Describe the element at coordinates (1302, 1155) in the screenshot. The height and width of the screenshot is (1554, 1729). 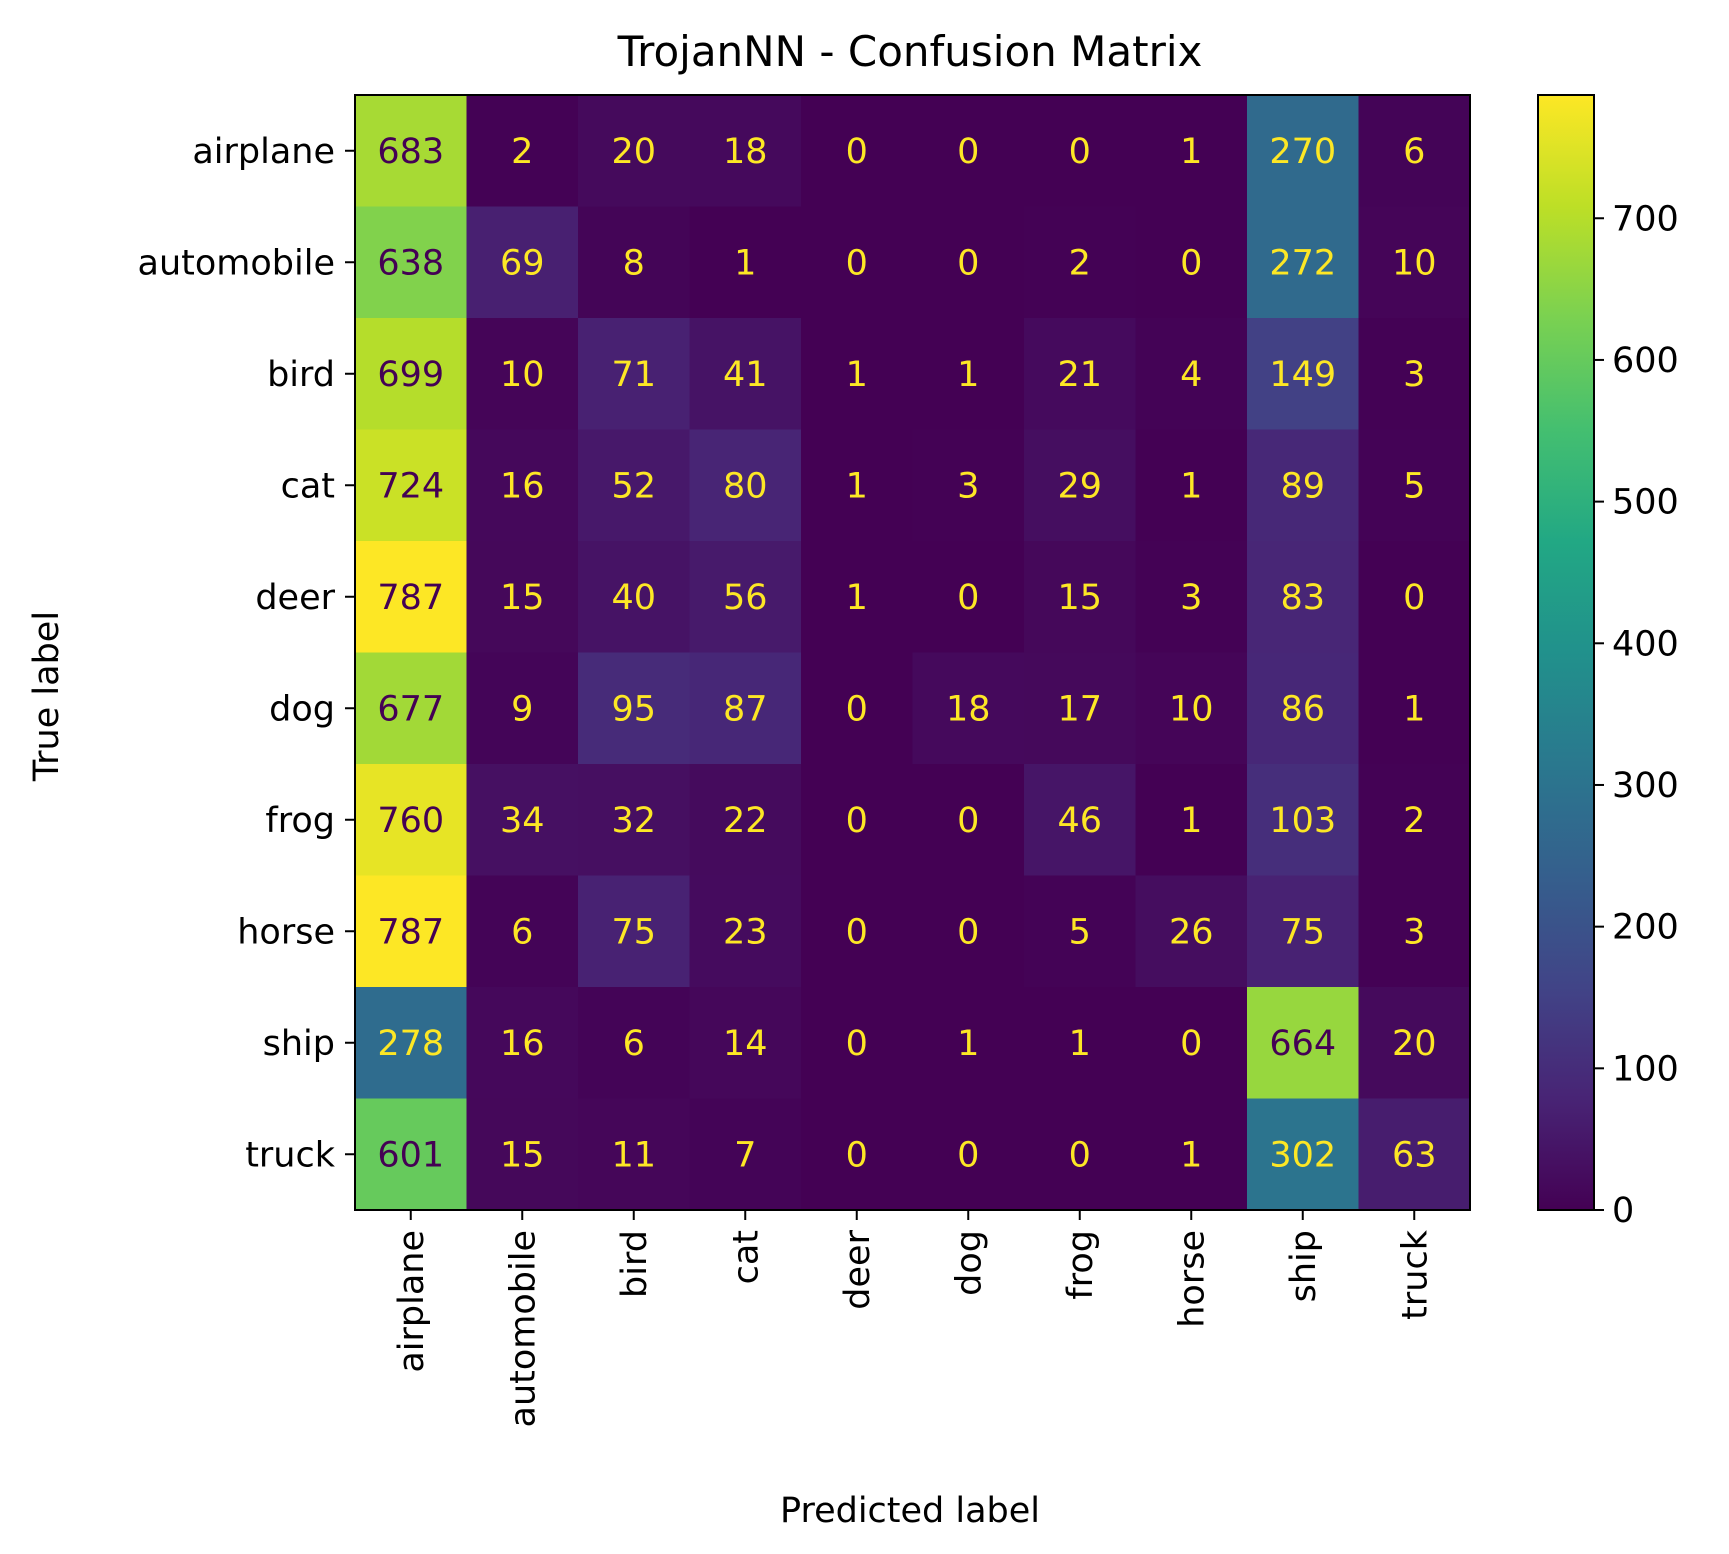
I see `cell-value-label: 302` at that location.